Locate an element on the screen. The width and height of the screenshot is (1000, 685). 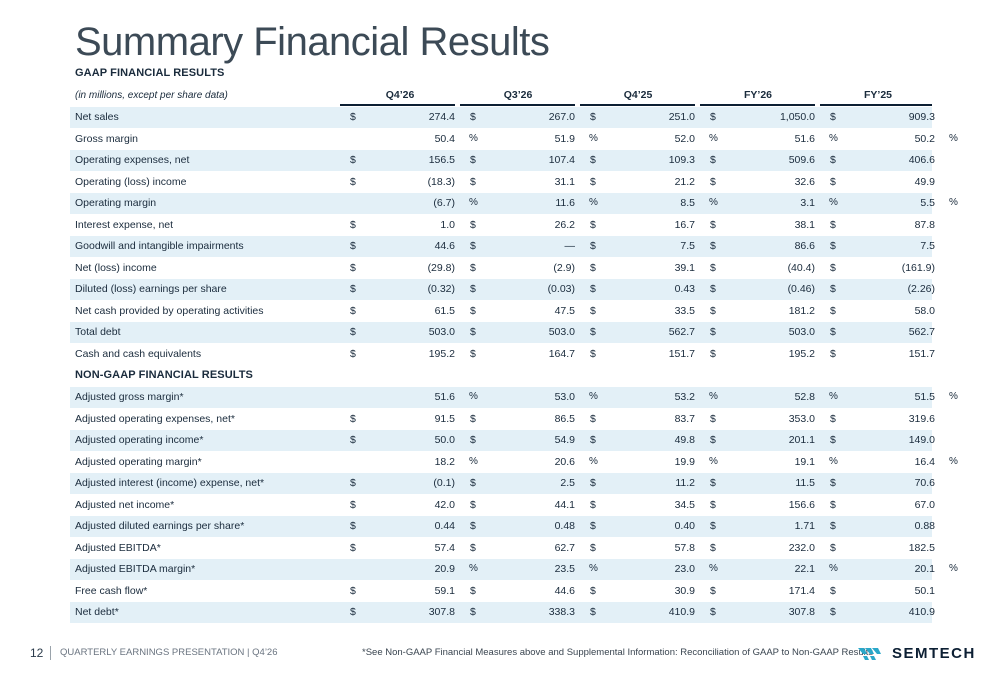
cell-value: 47.5 is located at coordinates (564, 310).